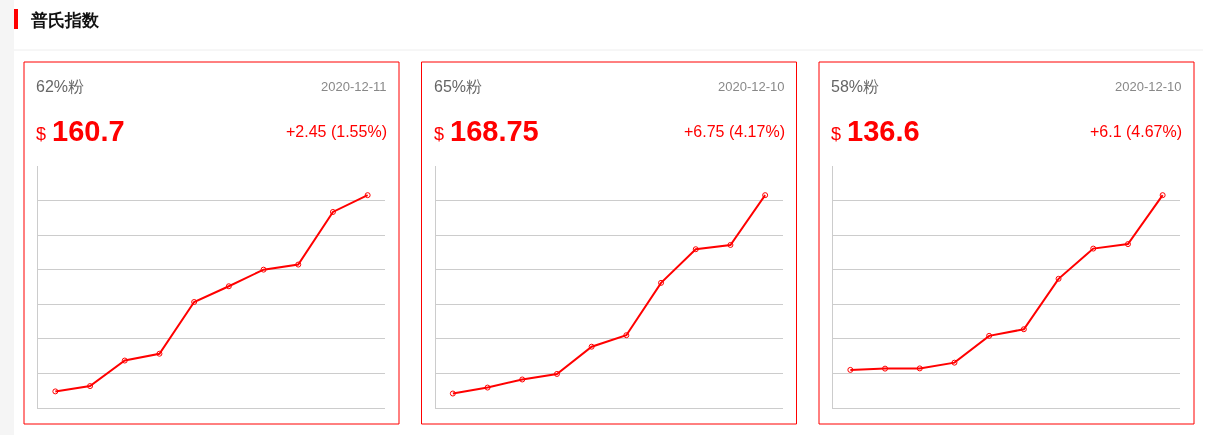 This screenshot has width=1213, height=435. What do you see at coordinates (494, 131) in the screenshot?
I see `text: 168.75` at bounding box center [494, 131].